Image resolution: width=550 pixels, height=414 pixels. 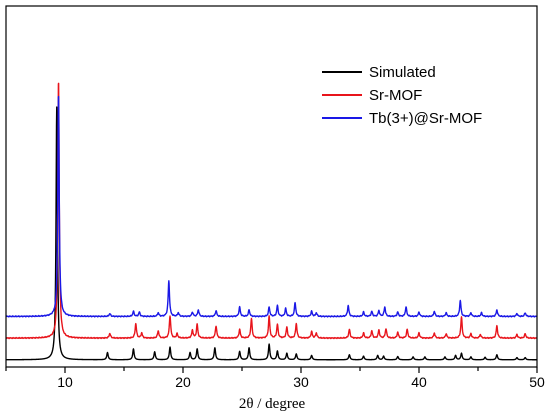 I want to click on legend: Simulated Sr-MOF Tb(3+)@Sr-MOF, so click(x=402, y=95).